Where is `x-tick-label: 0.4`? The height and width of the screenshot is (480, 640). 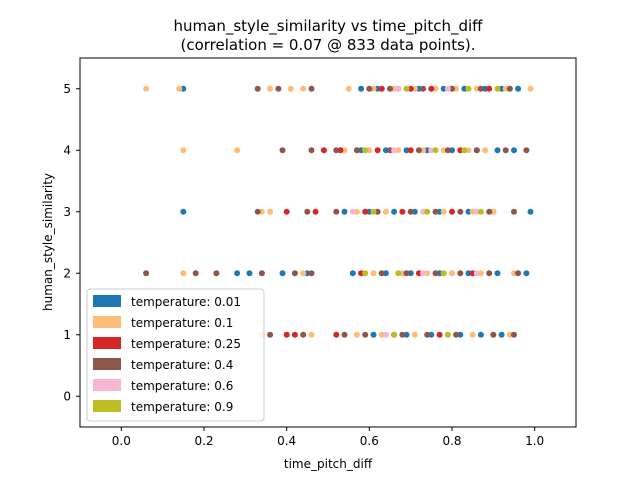
x-tick-label: 0.4 is located at coordinates (286, 441).